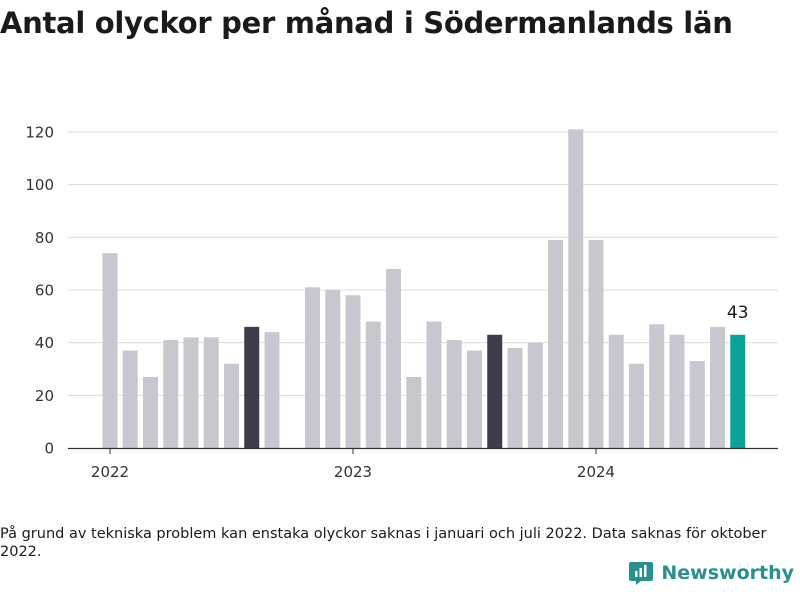 This screenshot has width=800, height=600. I want to click on y-tick-label: 40, so click(44, 343).